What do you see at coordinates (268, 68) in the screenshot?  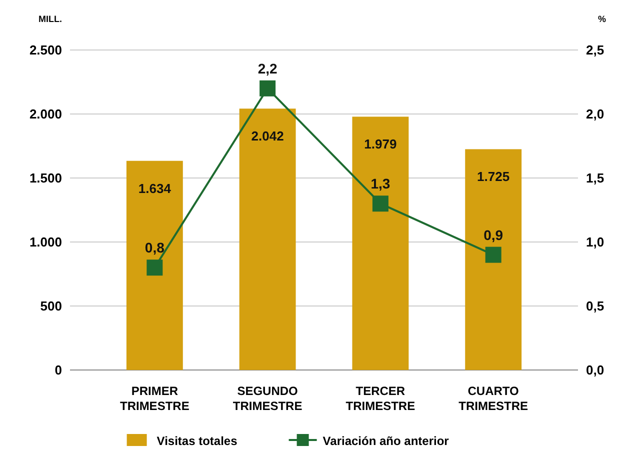 I see `data-label: 2,2` at bounding box center [268, 68].